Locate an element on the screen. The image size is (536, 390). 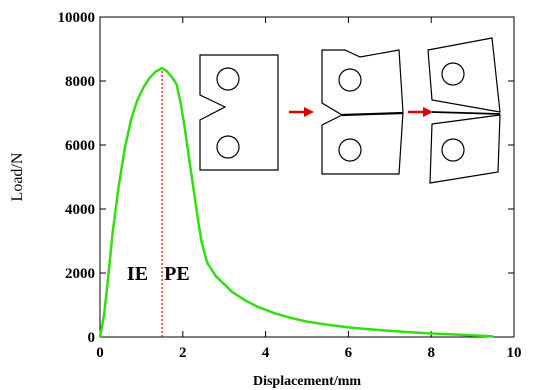
x-tick-label: 6 is located at coordinates (349, 353).